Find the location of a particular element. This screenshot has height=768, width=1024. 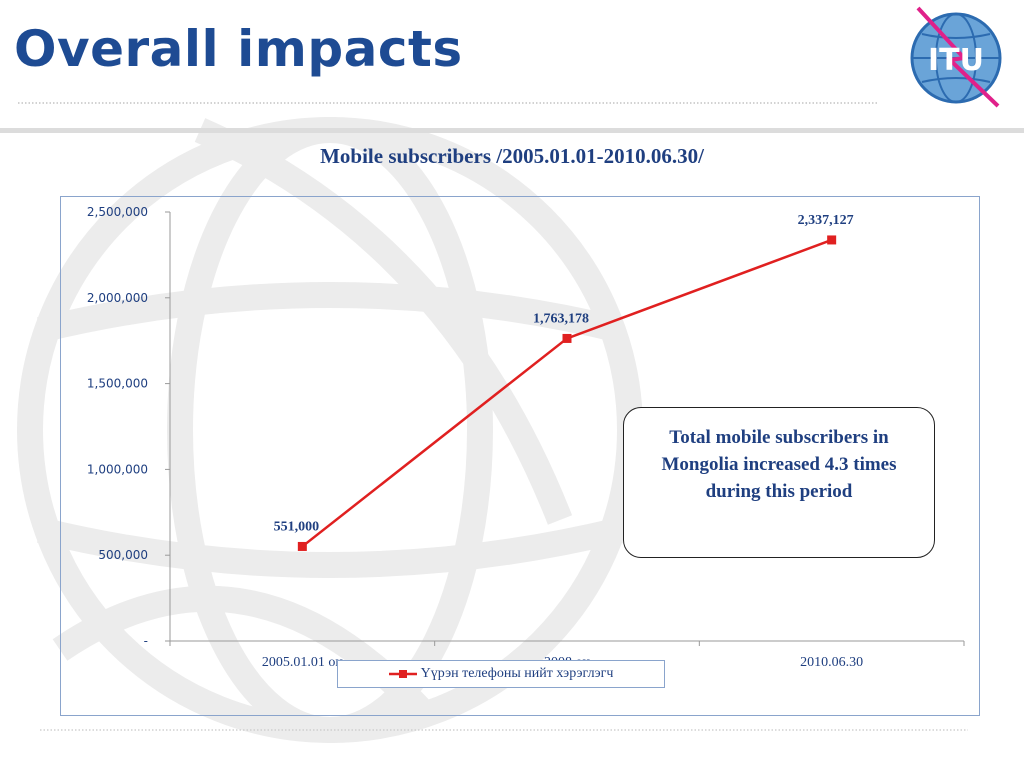

y-tick-label: 1,000,000 is located at coordinates (117, 469).